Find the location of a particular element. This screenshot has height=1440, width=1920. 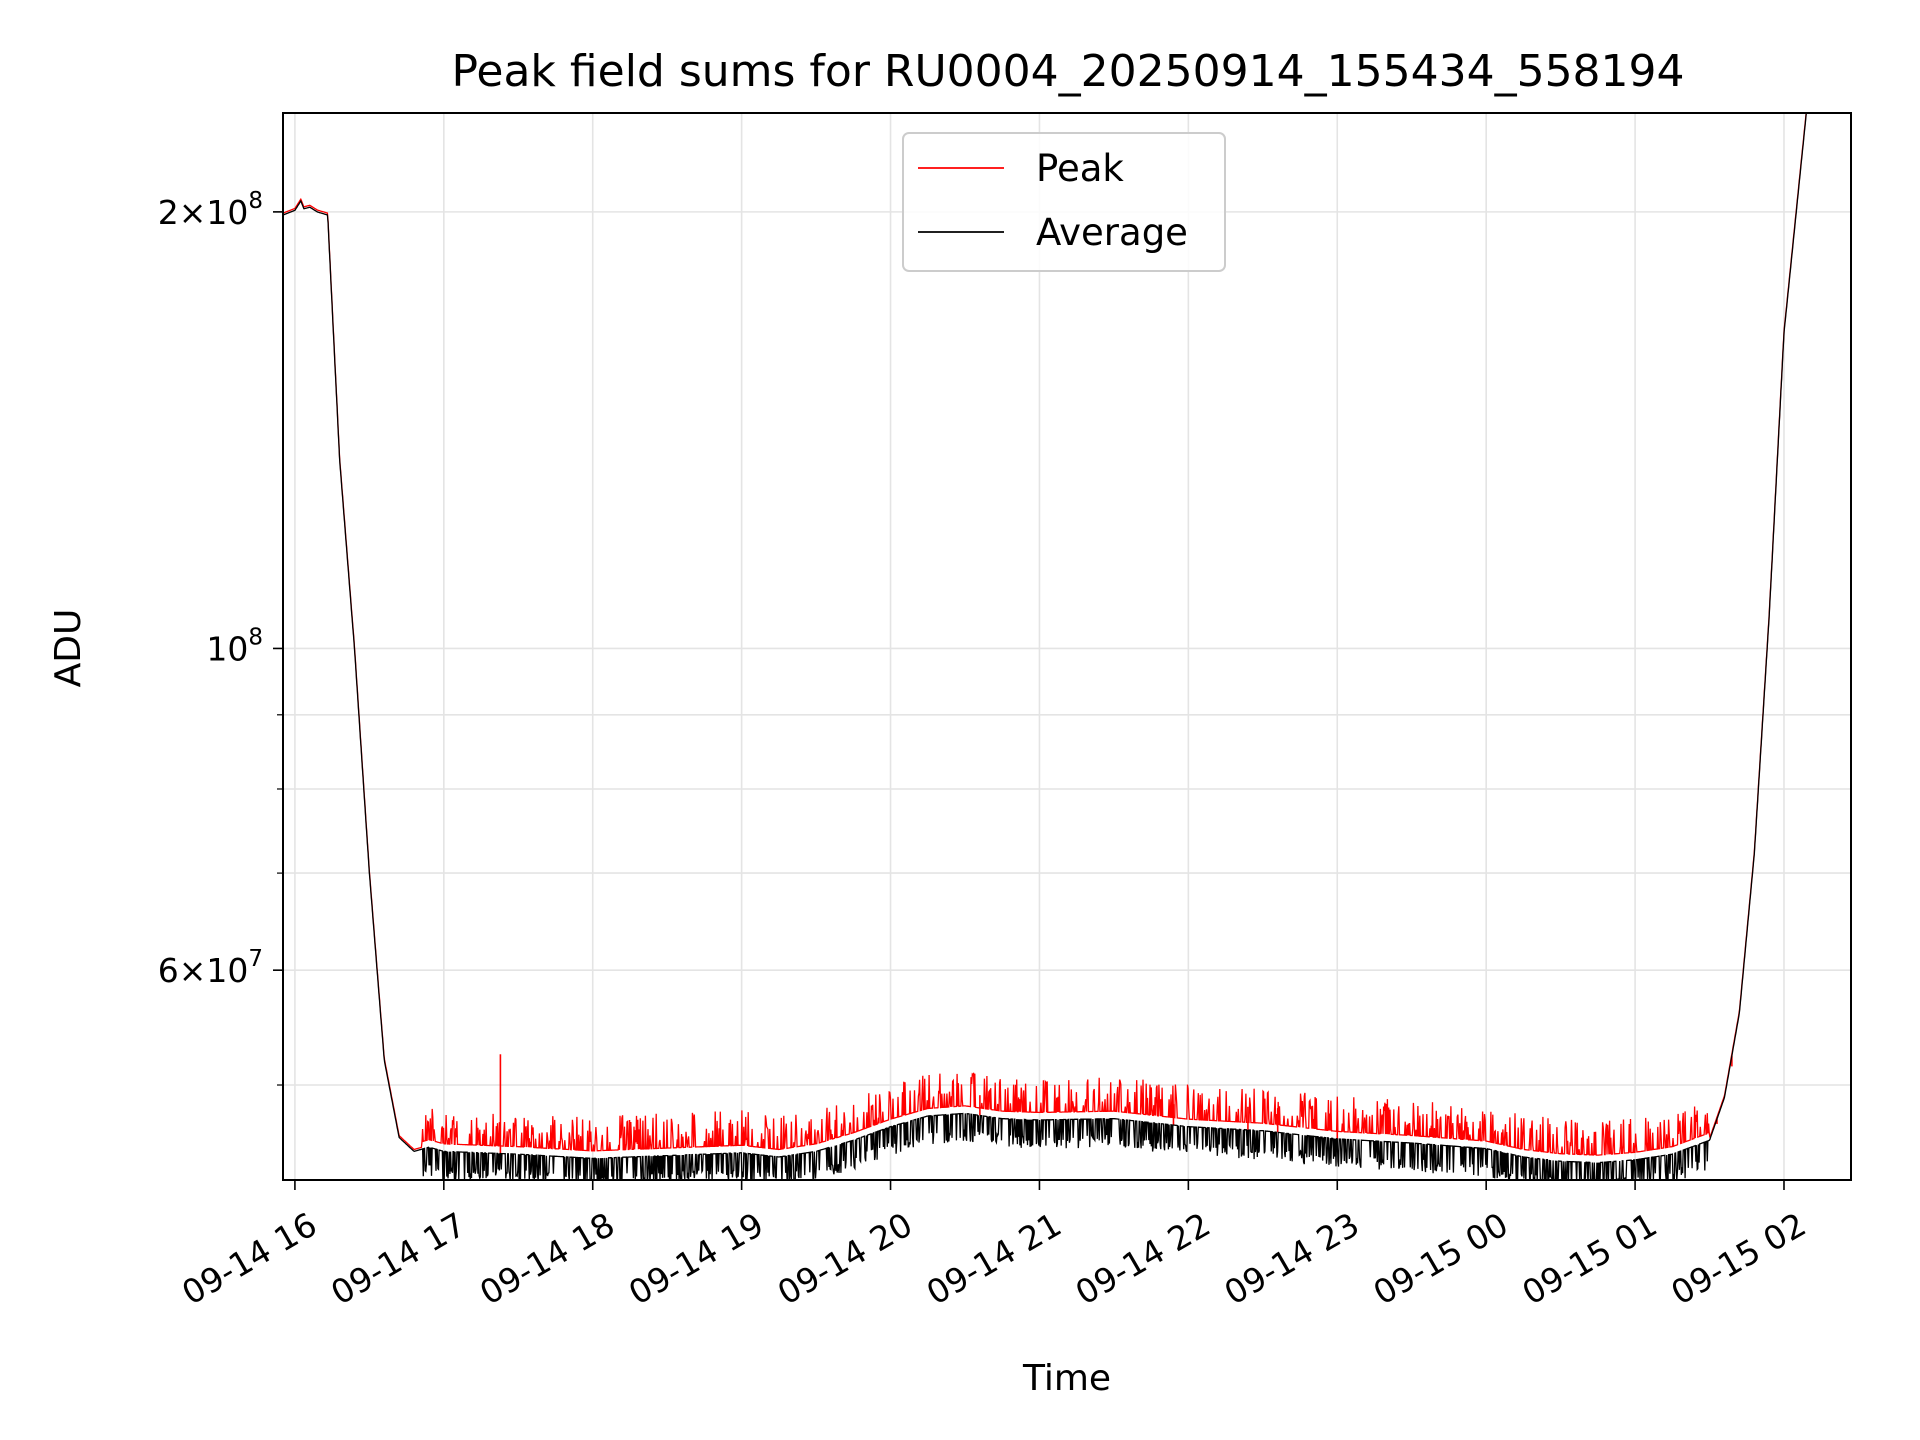

y-tick-label: 2×108 is located at coordinates (210, 210).